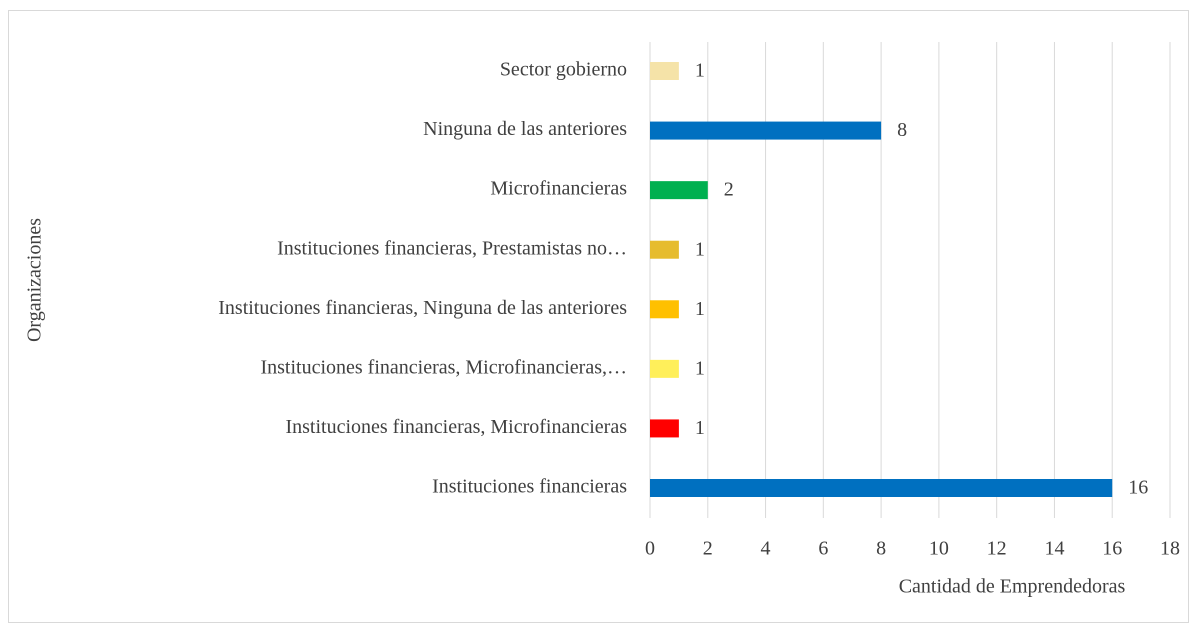 The height and width of the screenshot is (628, 1198). Describe the element at coordinates (1170, 549) in the screenshot. I see `x-tick-label: 18` at that location.